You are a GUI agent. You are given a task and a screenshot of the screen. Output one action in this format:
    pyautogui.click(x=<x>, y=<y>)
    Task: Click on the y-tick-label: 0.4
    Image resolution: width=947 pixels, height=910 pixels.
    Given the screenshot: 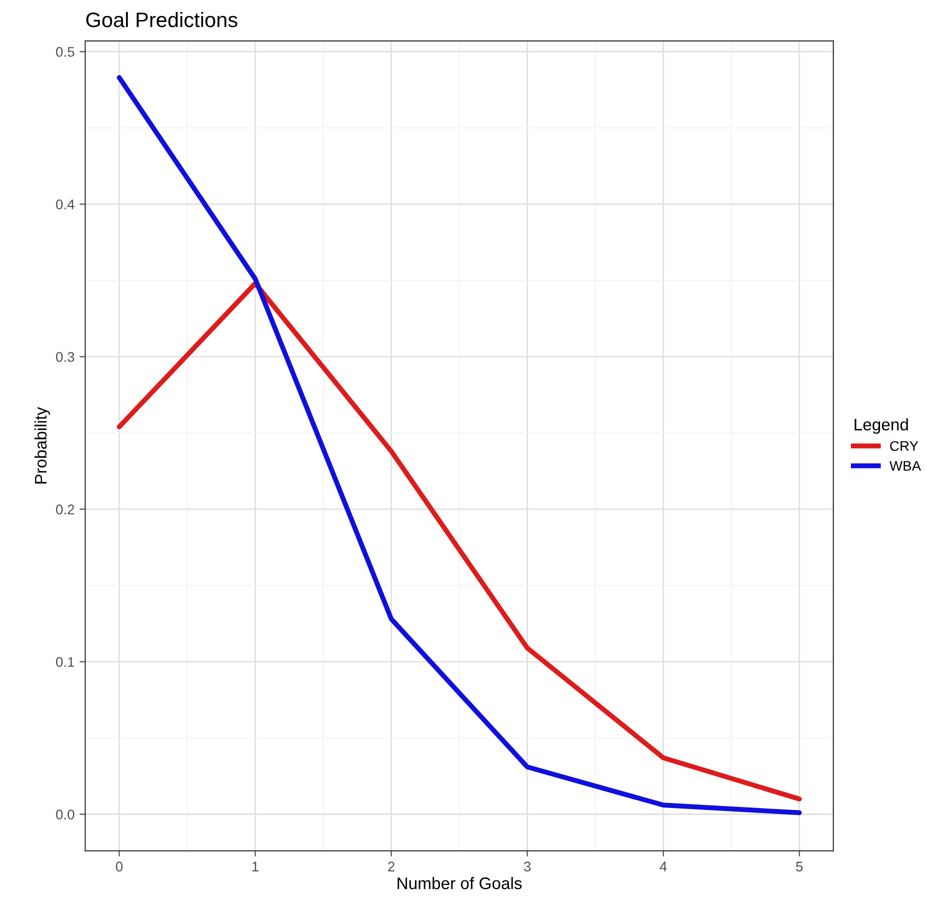 What is the action you would take?
    pyautogui.click(x=65, y=204)
    